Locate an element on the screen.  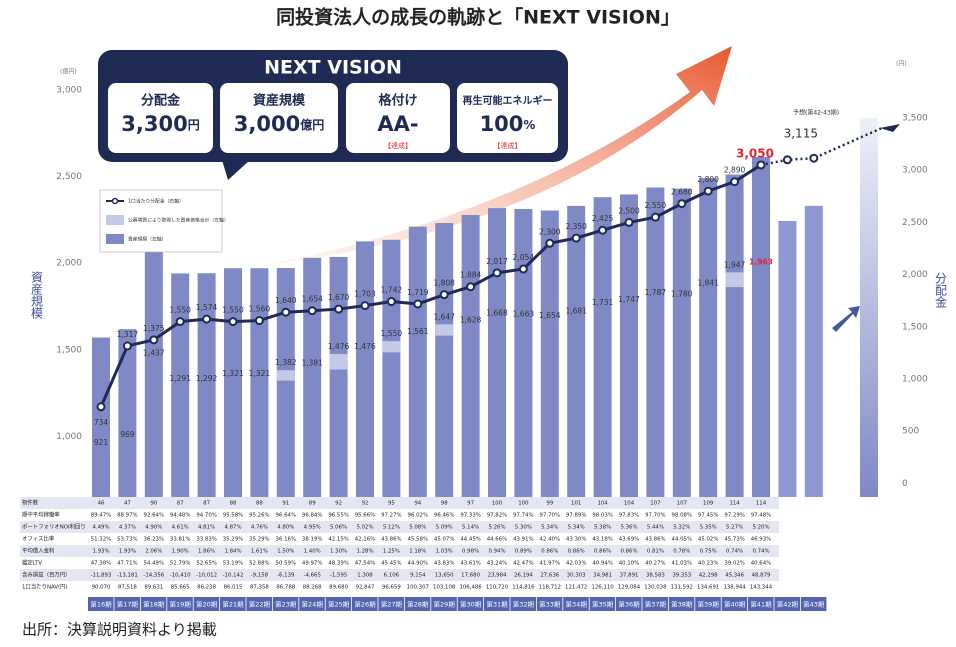
bar-label: 1,321 is located at coordinates (233, 373).